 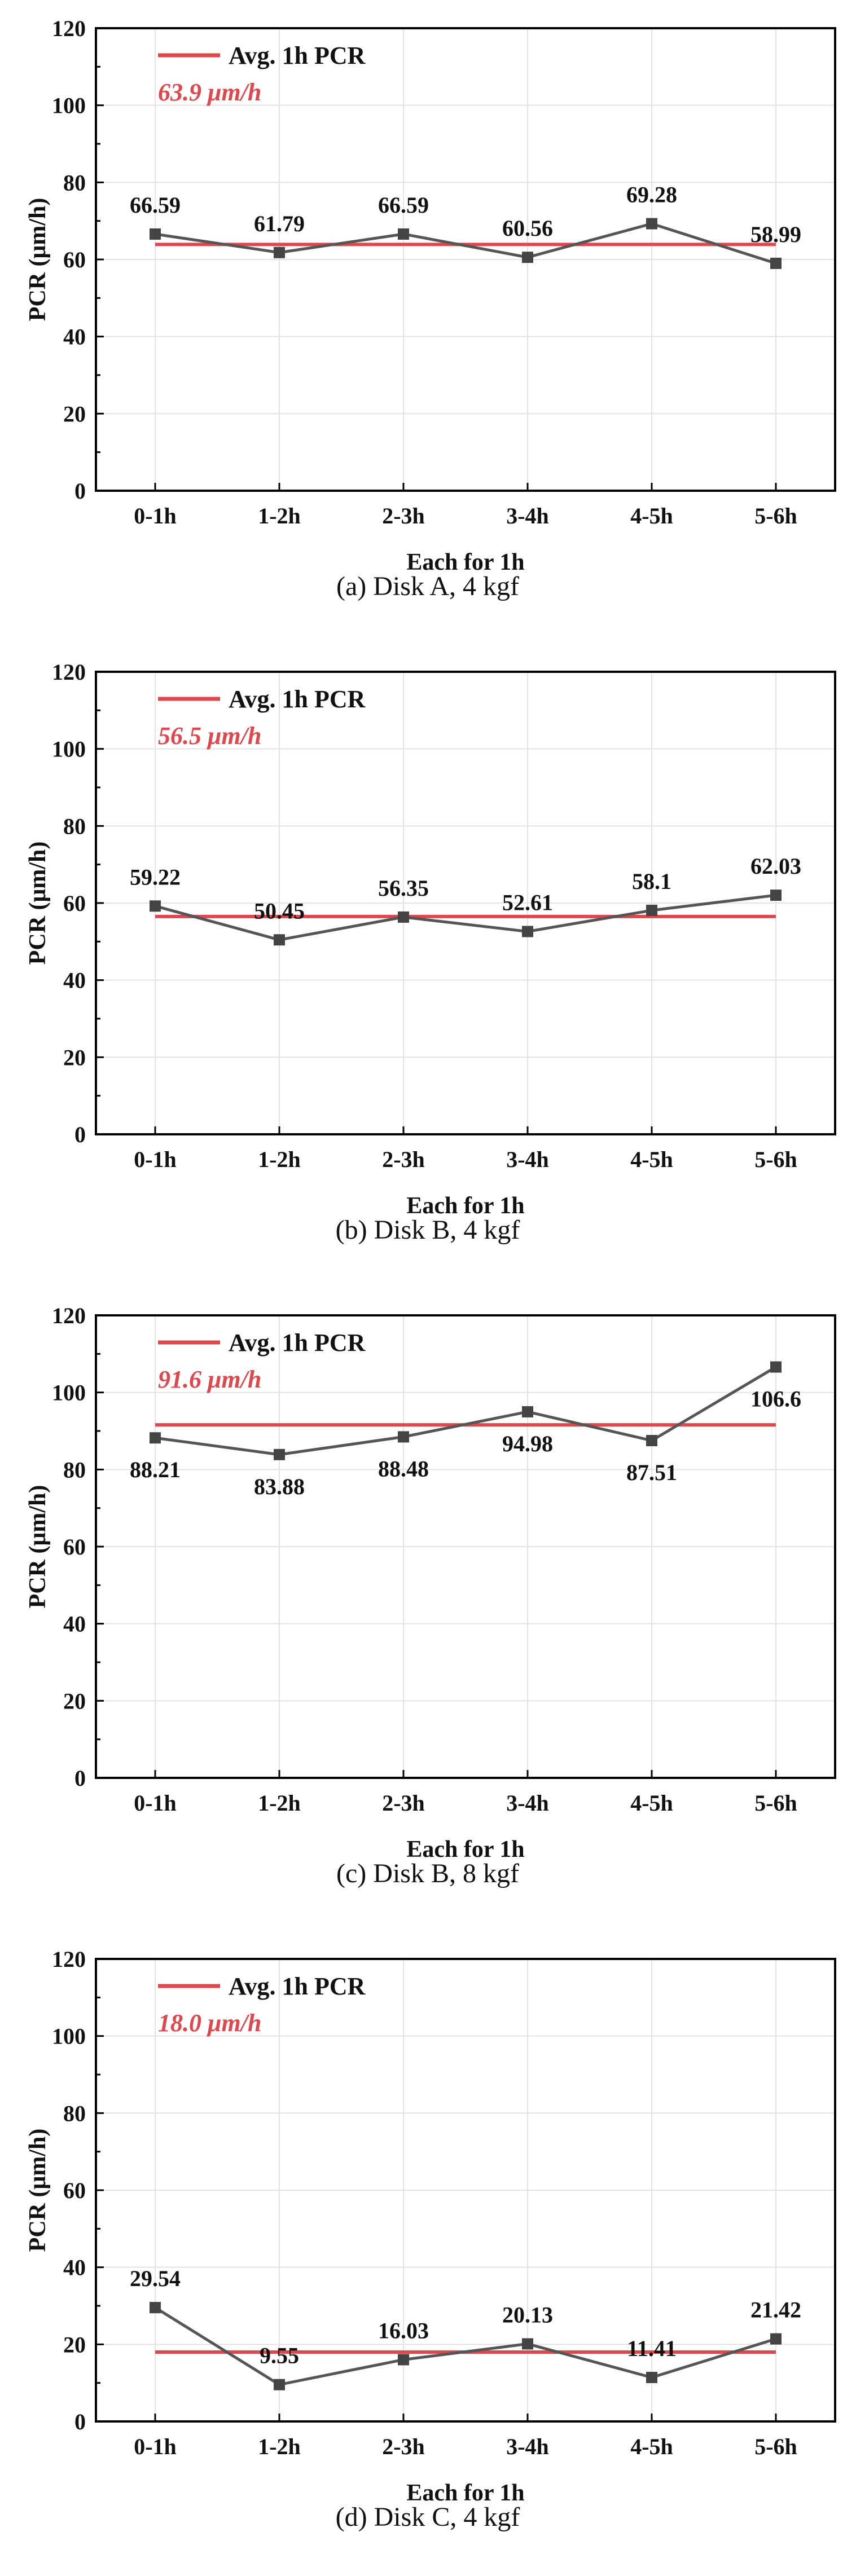 I want to click on data-label: 66.59, so click(x=155, y=205).